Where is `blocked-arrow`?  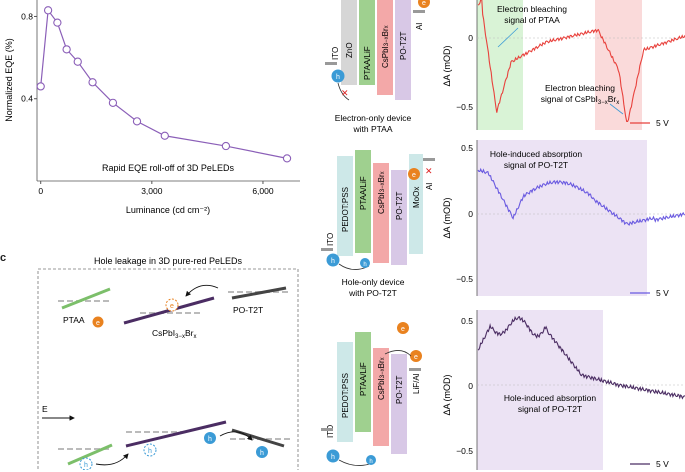
blocked-arrow is located at coordinates (343, 91).